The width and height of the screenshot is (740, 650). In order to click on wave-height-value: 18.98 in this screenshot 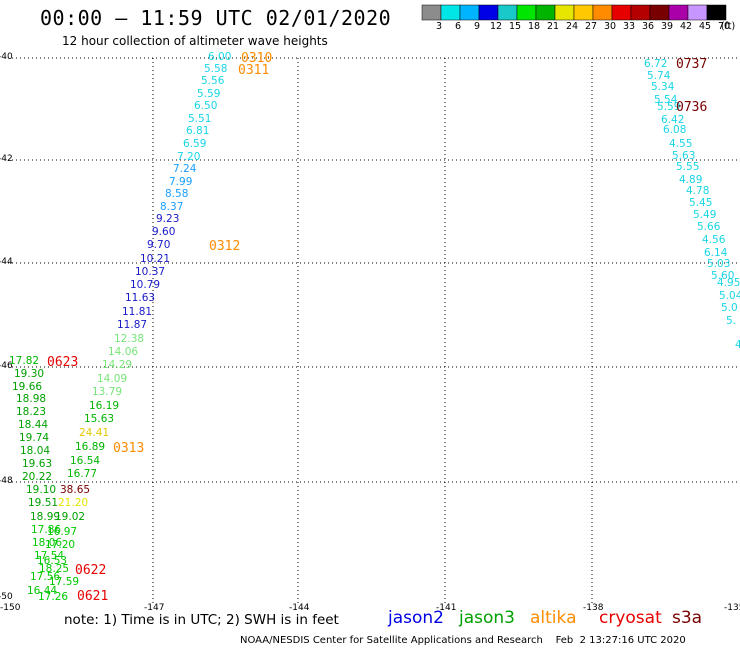, I will do `click(31, 399)`.